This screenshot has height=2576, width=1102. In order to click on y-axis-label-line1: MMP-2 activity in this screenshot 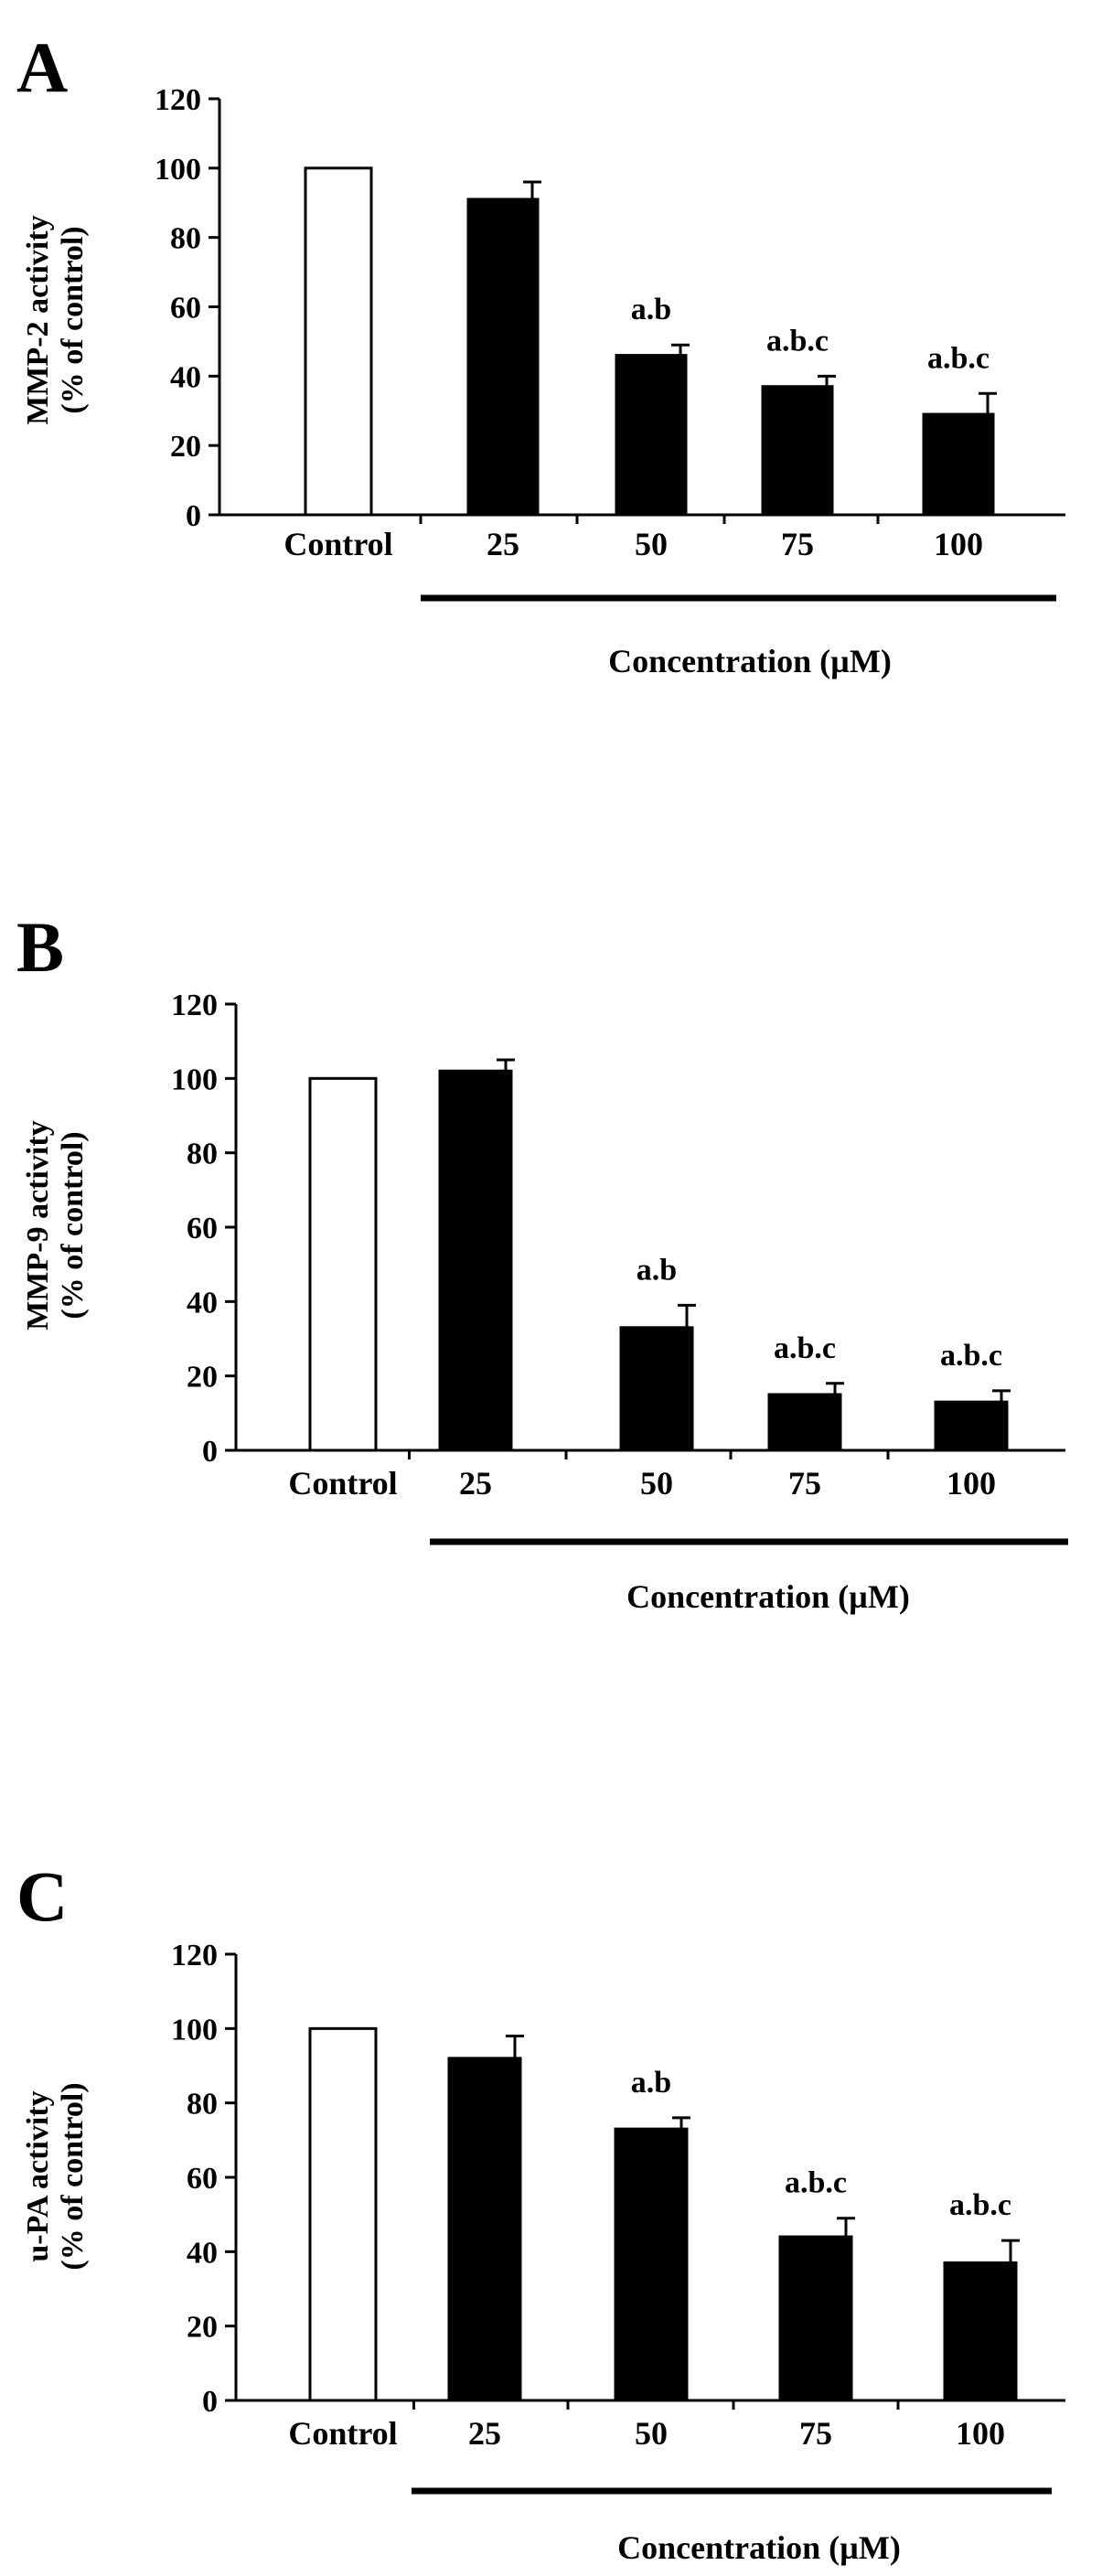, I will do `click(38, 319)`.